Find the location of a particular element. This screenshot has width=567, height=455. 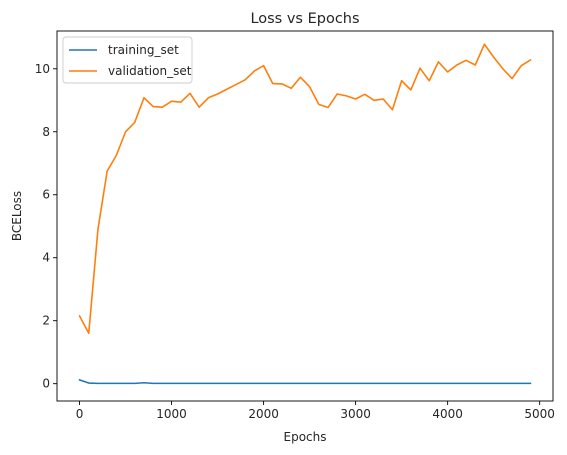

legend-label-training-set: training_set is located at coordinates (143, 50).